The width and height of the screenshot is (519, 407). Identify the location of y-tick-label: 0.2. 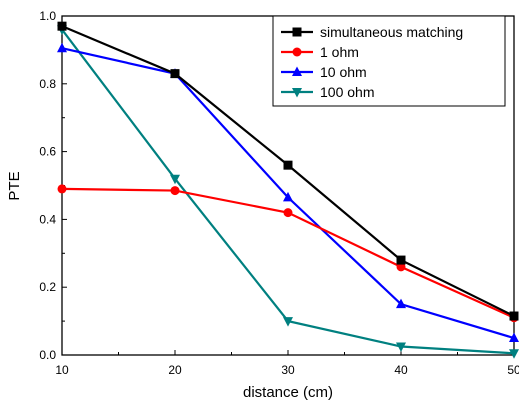
(47, 287).